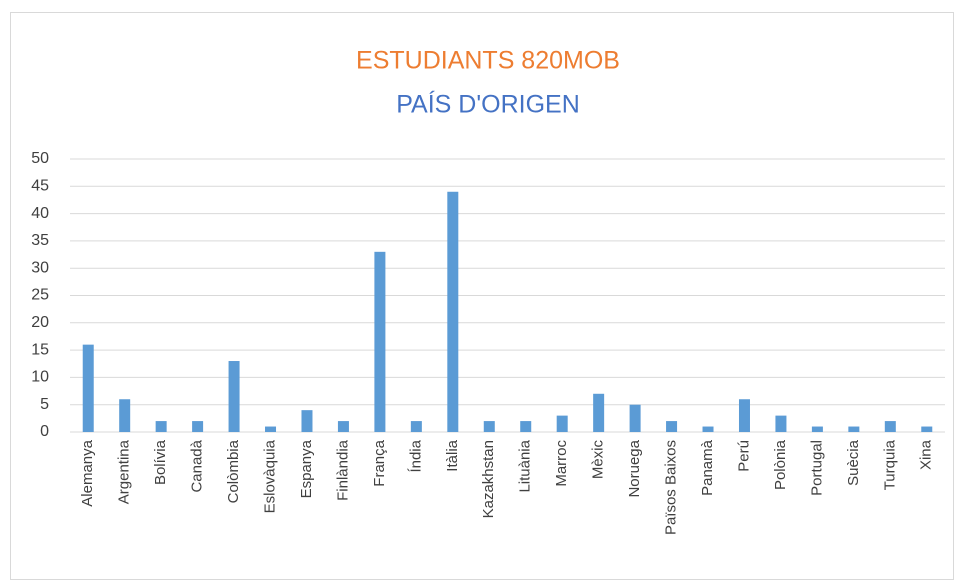 This screenshot has width=955, height=581. What do you see at coordinates (40, 240) in the screenshot?
I see `y-tick-label: 35` at bounding box center [40, 240].